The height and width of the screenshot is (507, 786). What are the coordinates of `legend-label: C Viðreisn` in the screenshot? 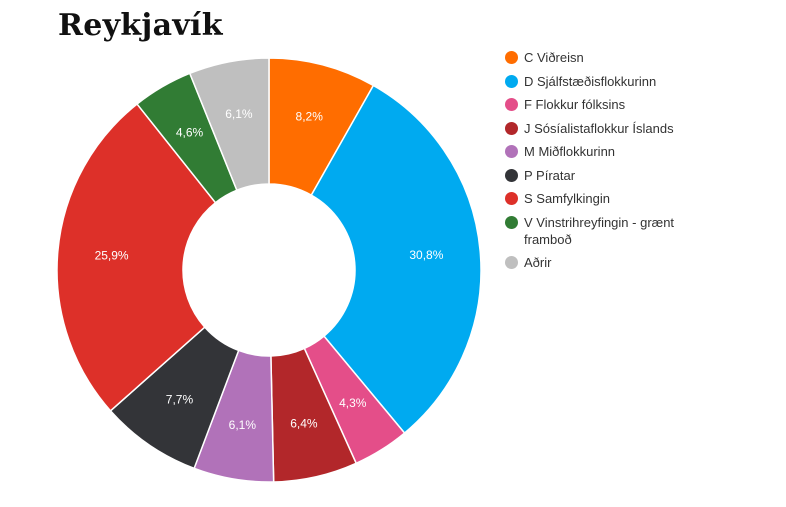 It's located at (554, 57).